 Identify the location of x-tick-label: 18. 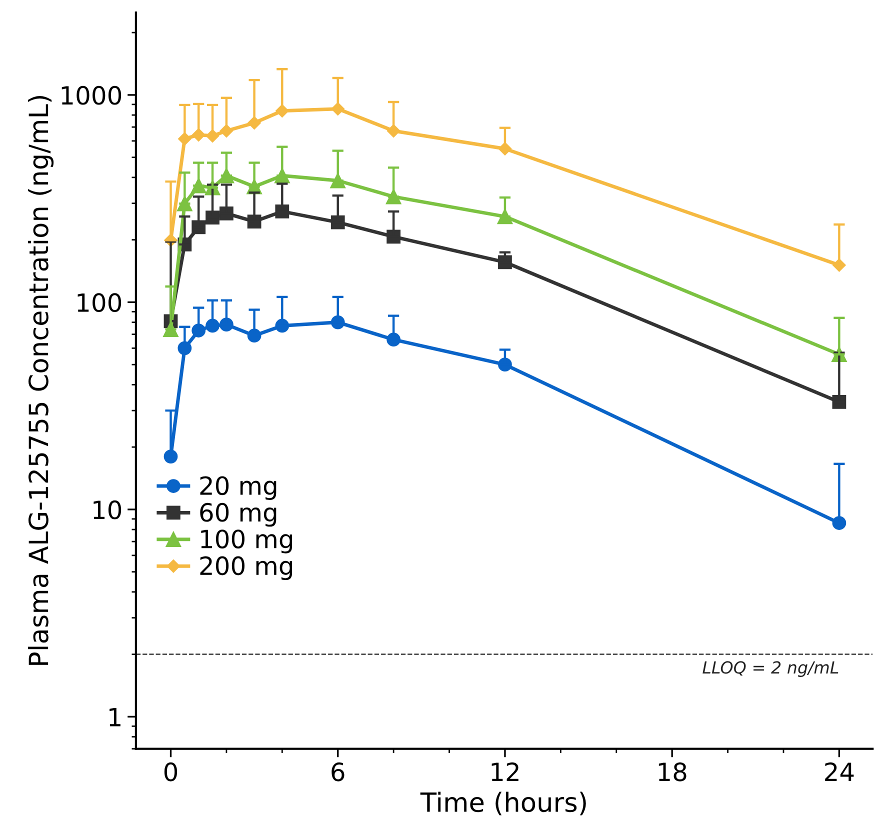
(672, 772).